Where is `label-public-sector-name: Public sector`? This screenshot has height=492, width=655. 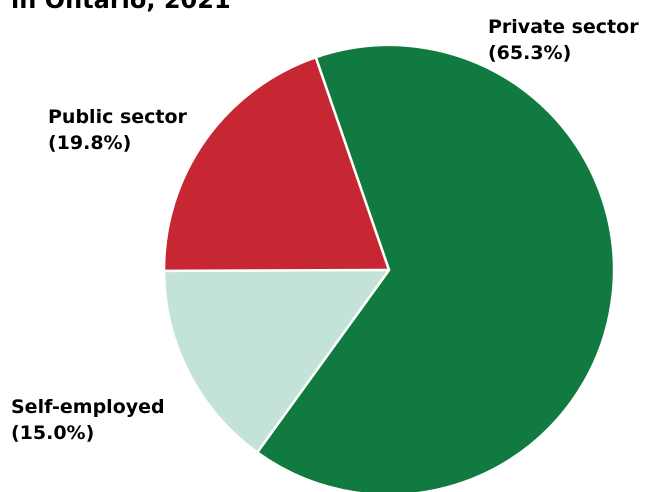 label-public-sector-name: Public sector is located at coordinates (117, 117).